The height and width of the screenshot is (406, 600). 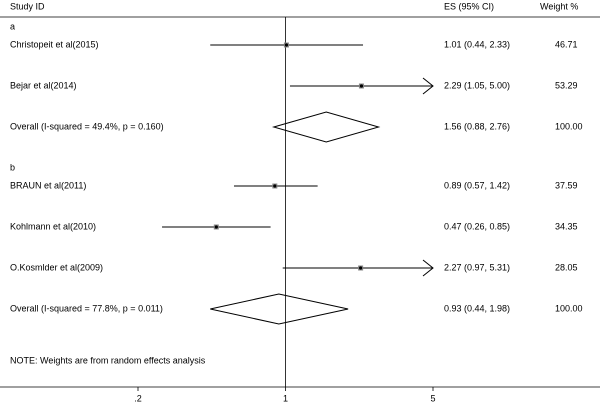 What do you see at coordinates (53, 226) in the screenshot?
I see `study-label: Kohlmann et al(2010)` at bounding box center [53, 226].